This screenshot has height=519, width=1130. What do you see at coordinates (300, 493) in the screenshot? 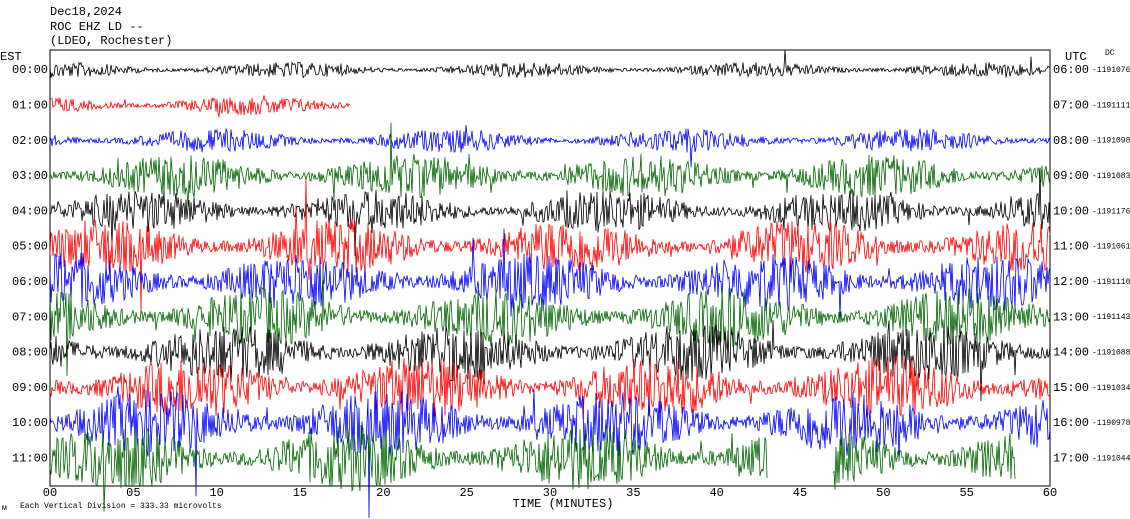
I see `x-tick-label: 15` at bounding box center [300, 493].